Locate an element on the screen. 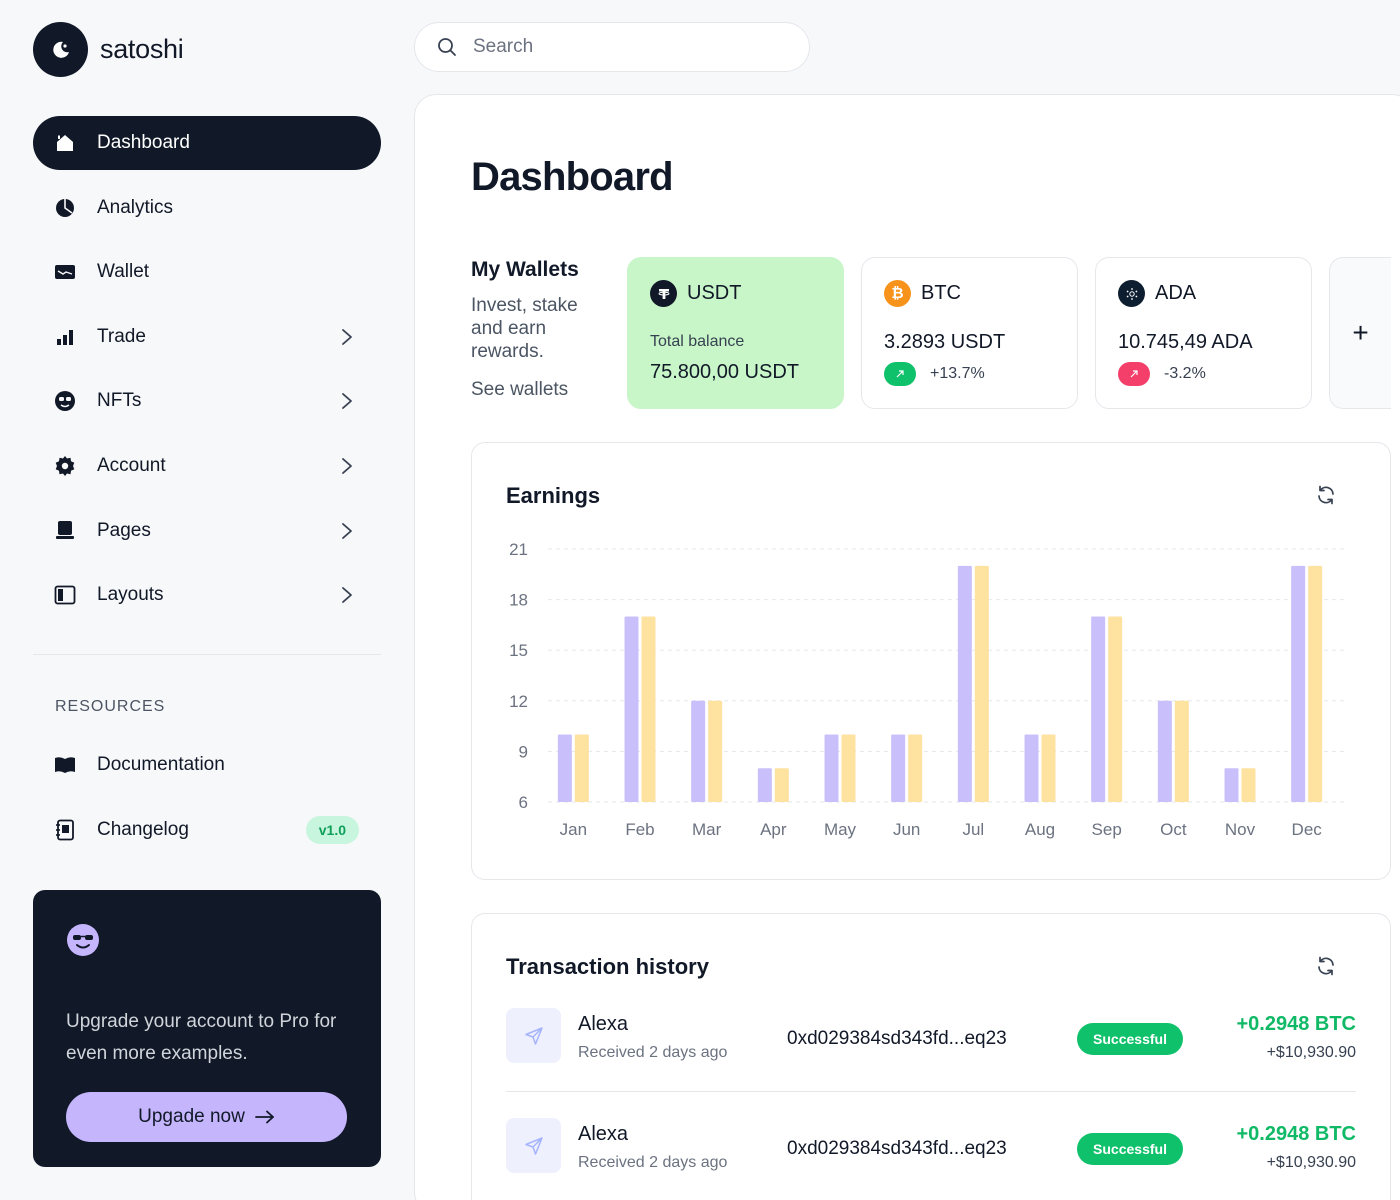 The width and height of the screenshot is (1400, 1200). wallet-total-balance: 75.800,00 USDT is located at coordinates (724, 372).